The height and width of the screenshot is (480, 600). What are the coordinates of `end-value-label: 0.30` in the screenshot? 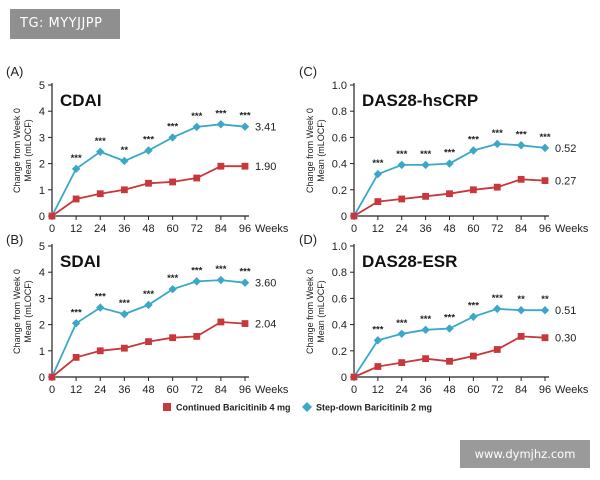 It's located at (565, 339).